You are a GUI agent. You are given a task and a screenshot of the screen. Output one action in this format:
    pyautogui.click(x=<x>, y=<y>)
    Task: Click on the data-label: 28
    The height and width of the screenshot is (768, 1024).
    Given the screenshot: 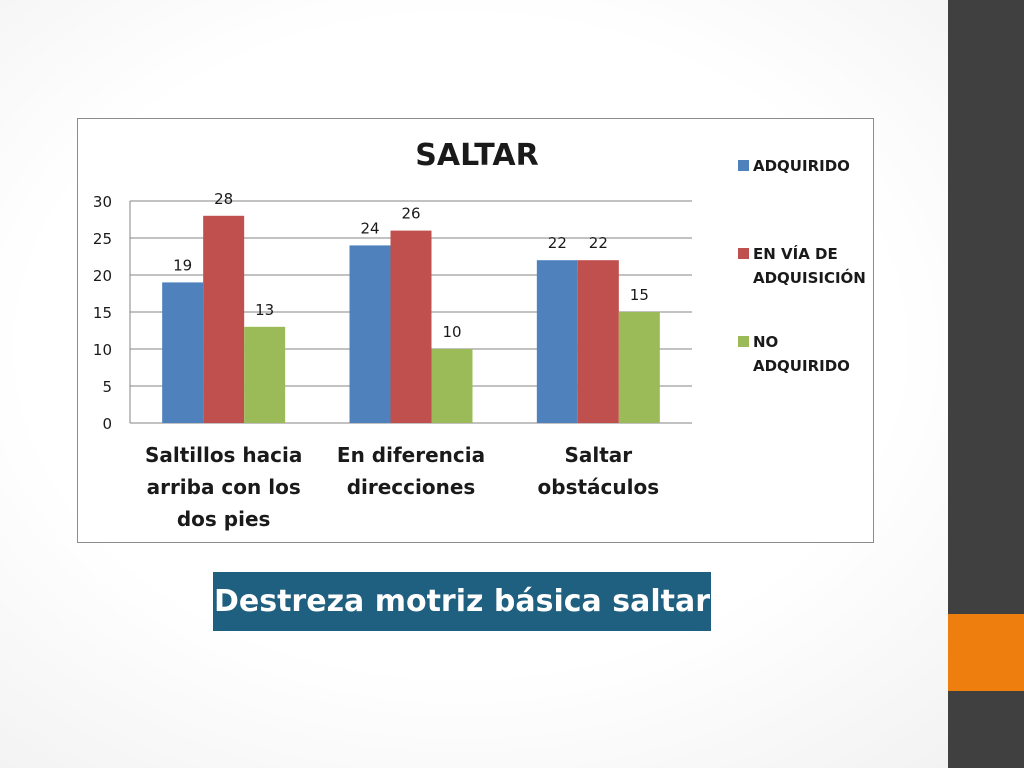 What is the action you would take?
    pyautogui.click(x=223, y=199)
    